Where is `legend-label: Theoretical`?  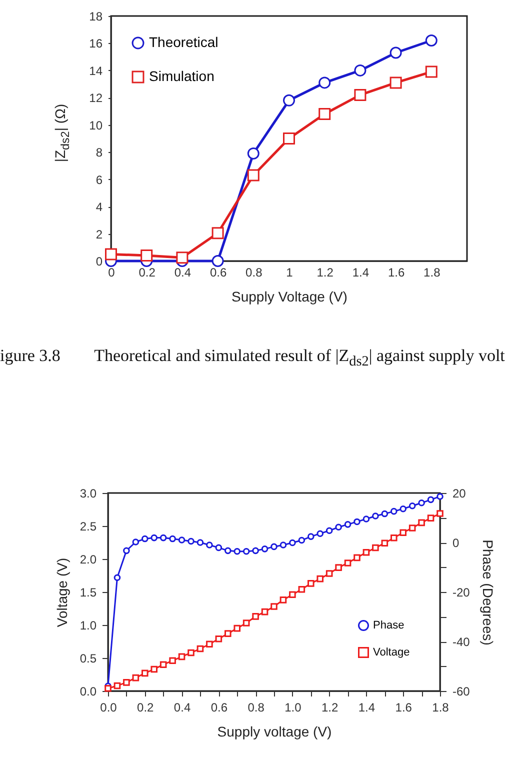 legend-label: Theoretical is located at coordinates (183, 42).